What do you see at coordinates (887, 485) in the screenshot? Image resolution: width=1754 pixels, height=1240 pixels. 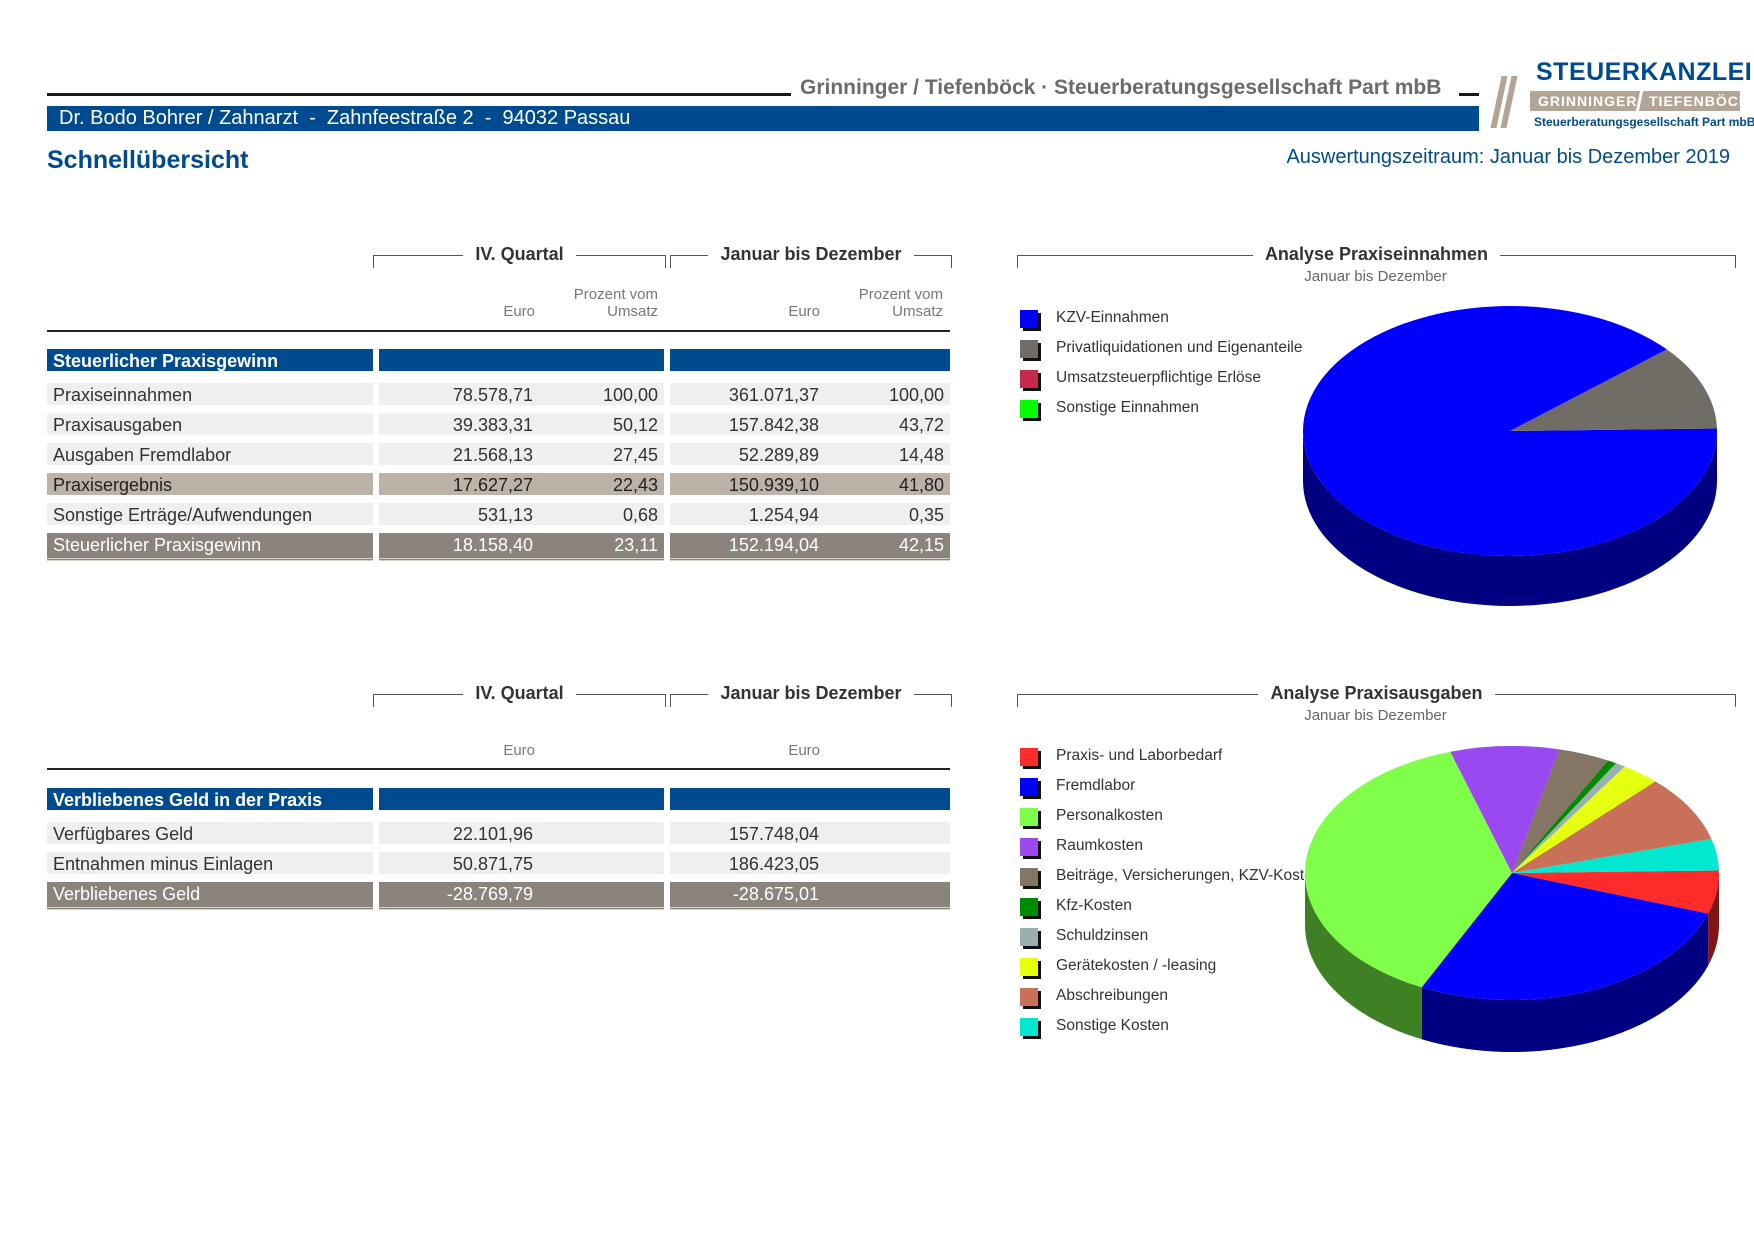 I see `row-y-pct: 41,80` at bounding box center [887, 485].